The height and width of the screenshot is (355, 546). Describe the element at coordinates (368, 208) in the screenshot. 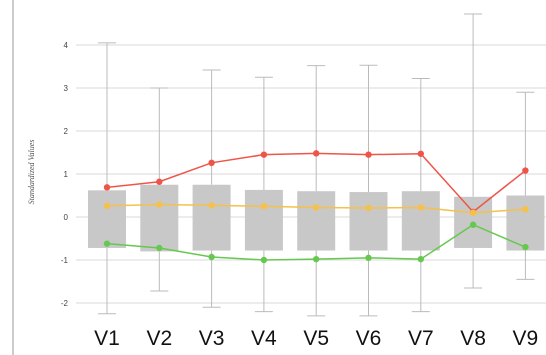

I see `middle-series-point-V6` at that location.